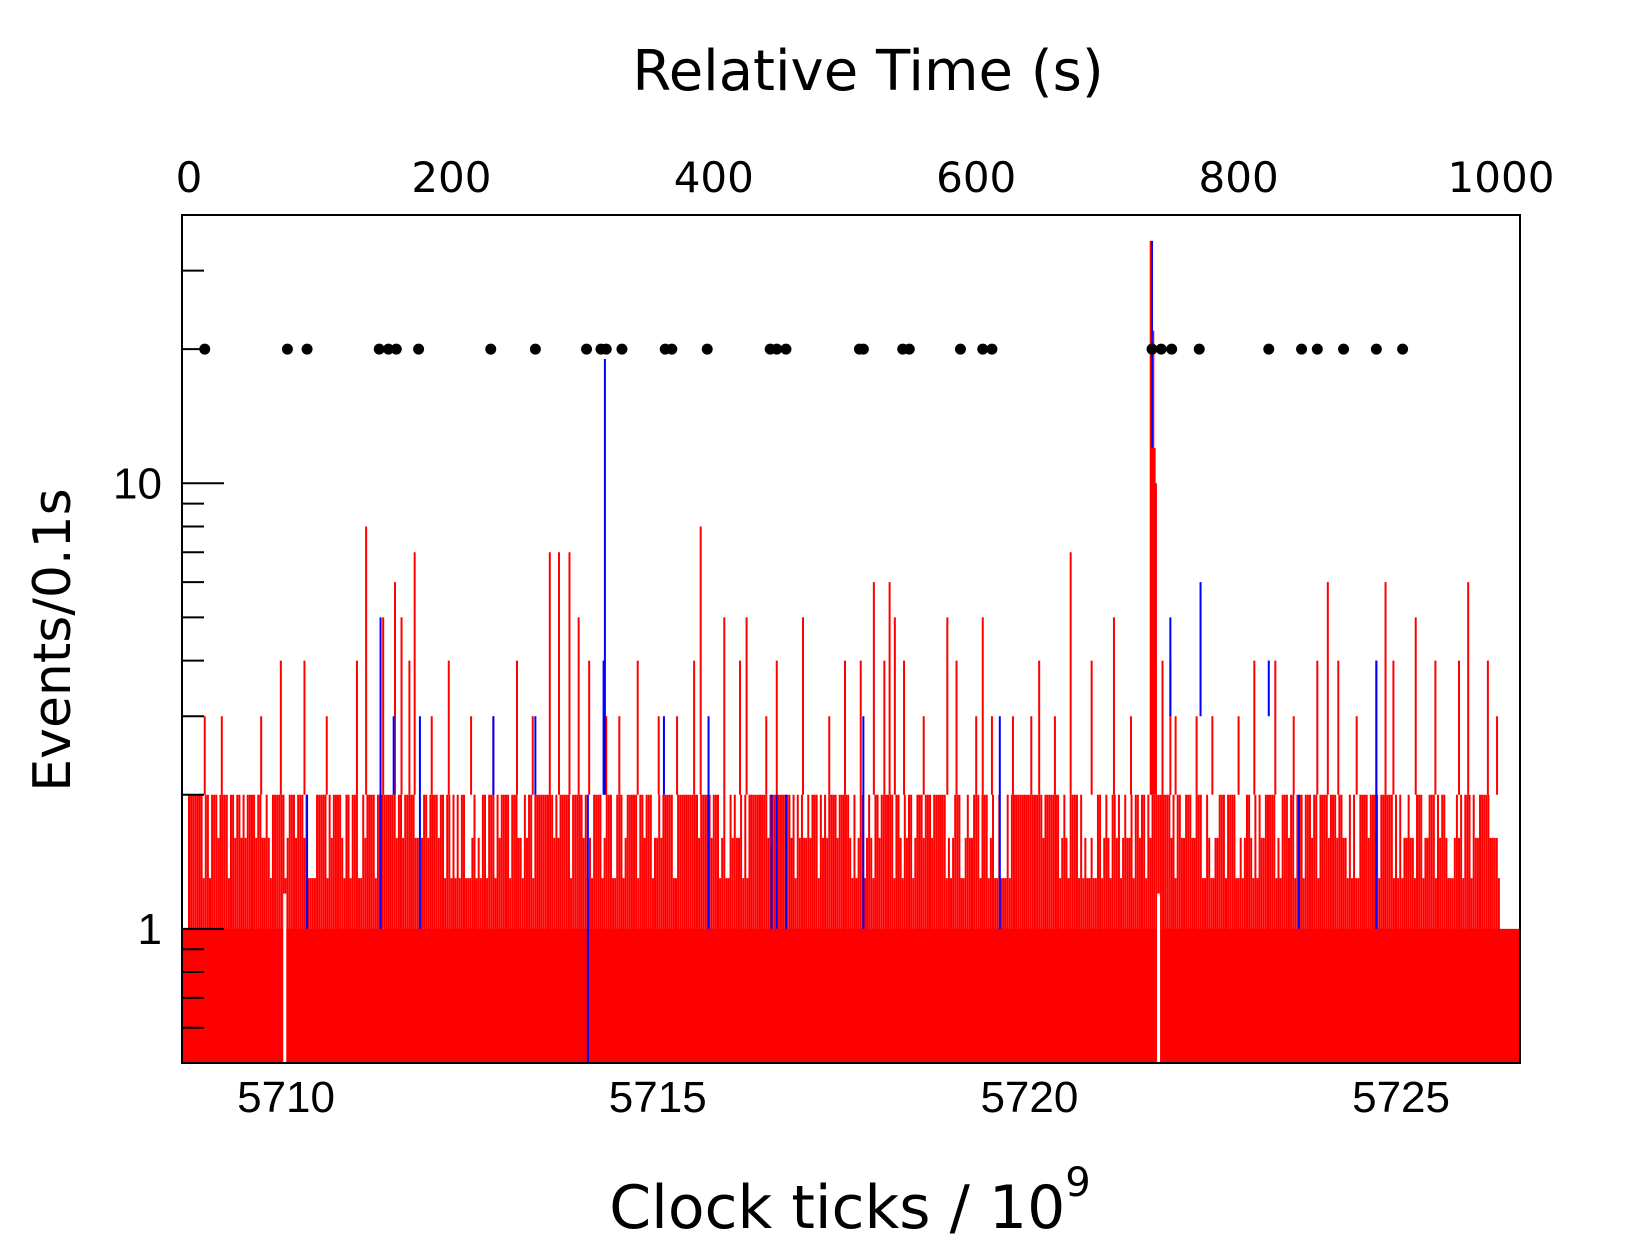 The image size is (1636, 1246). I want to click on x-tick-label: 5710, so click(286, 1097).